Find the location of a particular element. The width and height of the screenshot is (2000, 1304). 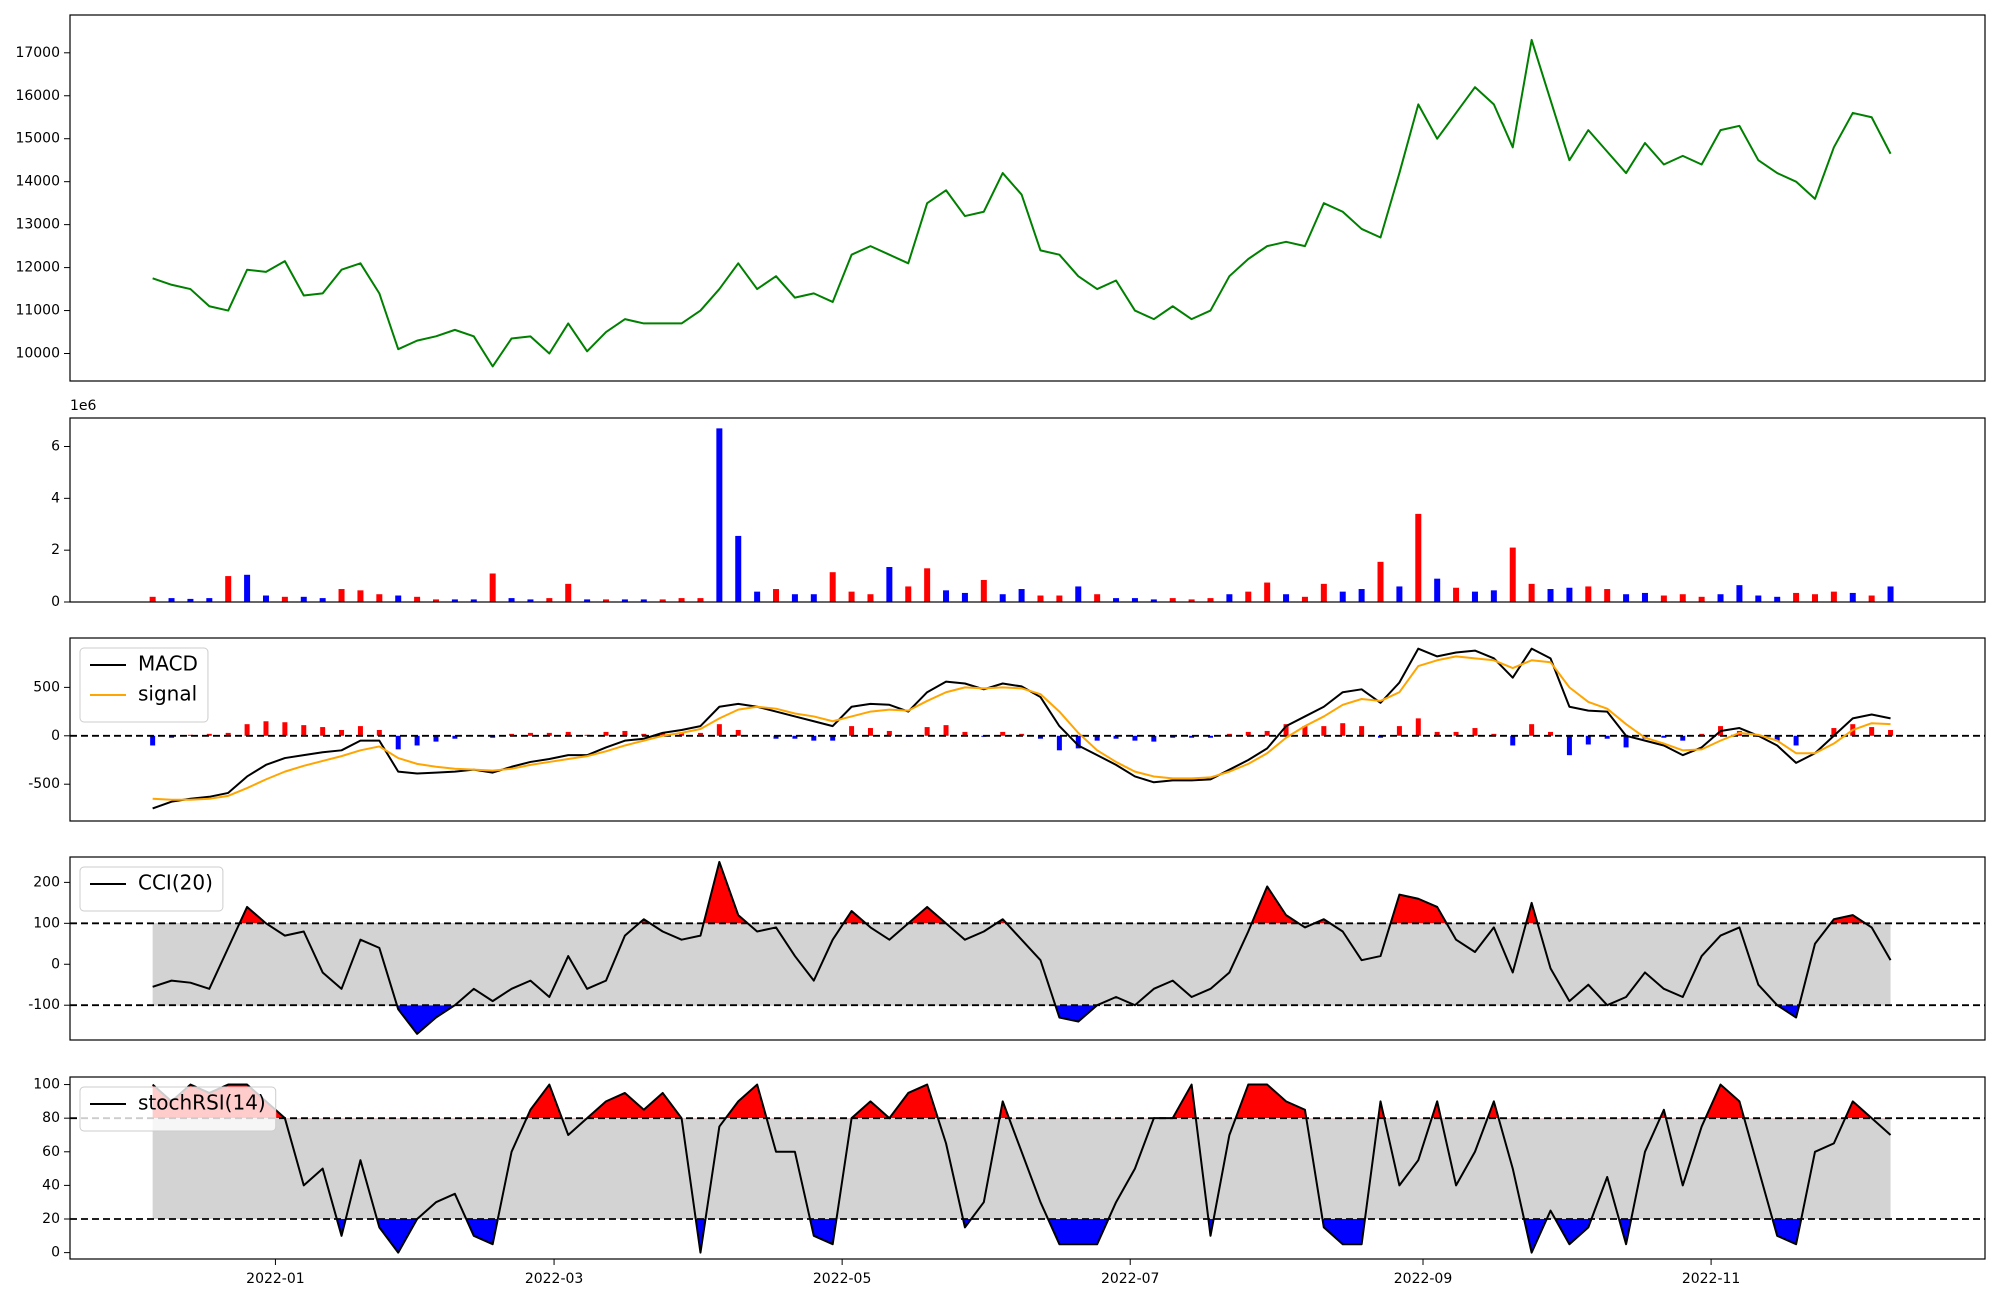

legend-label: MACD is located at coordinates (168, 664).